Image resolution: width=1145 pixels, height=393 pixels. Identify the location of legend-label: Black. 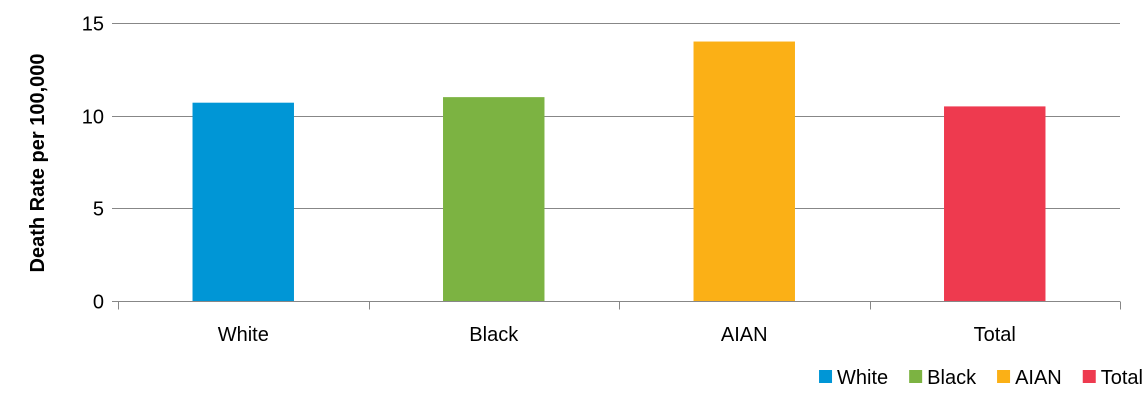
(952, 378).